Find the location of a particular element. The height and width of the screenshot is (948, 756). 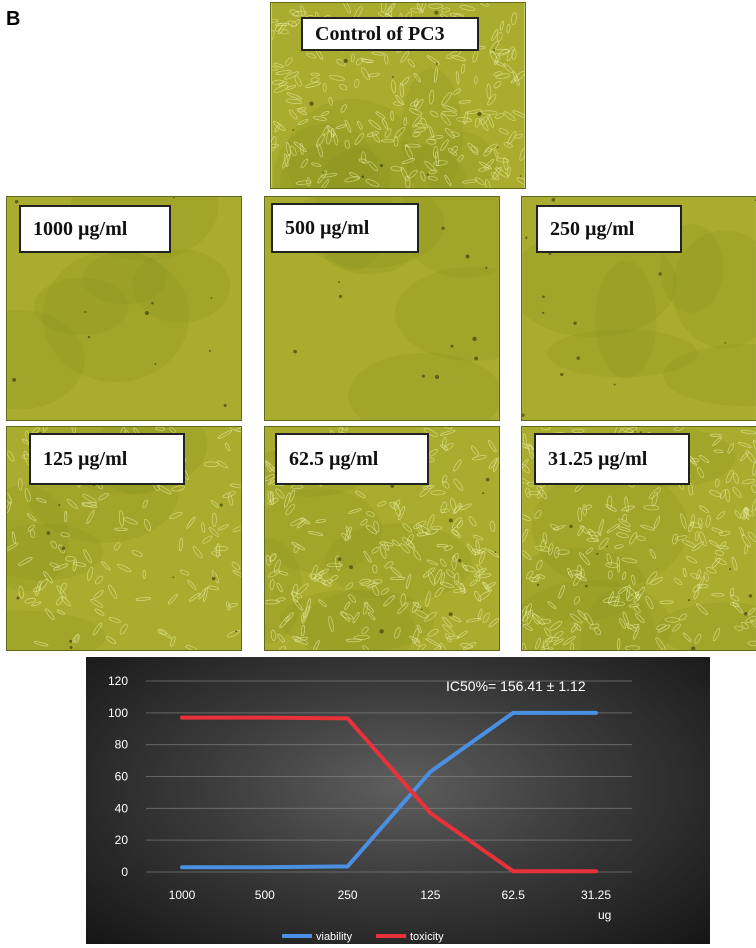

micrograph-control: Control of PC3 is located at coordinates (398, 95).